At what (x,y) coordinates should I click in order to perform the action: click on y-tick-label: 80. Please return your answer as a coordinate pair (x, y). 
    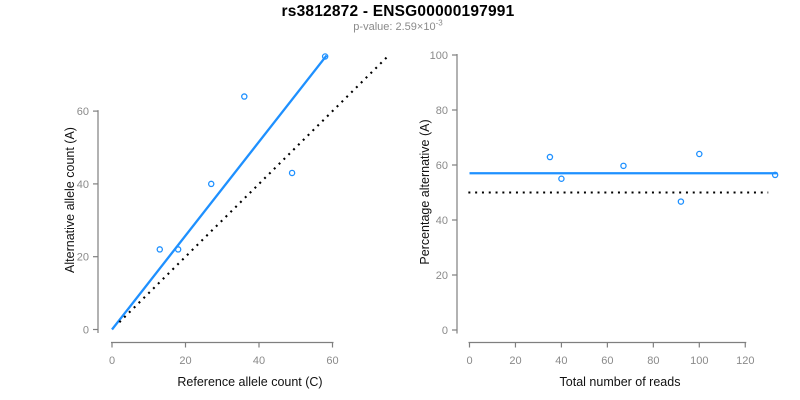
    Looking at the image, I should click on (442, 111).